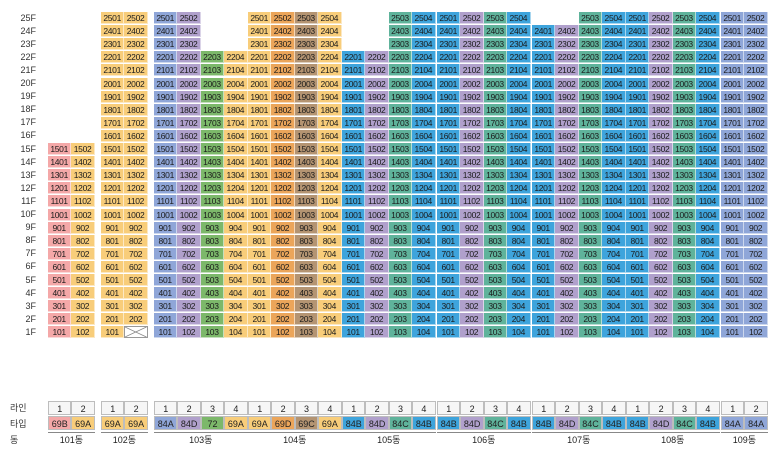  Describe the element at coordinates (354, 319) in the screenshot. I see `unit-cell: 201` at that location.